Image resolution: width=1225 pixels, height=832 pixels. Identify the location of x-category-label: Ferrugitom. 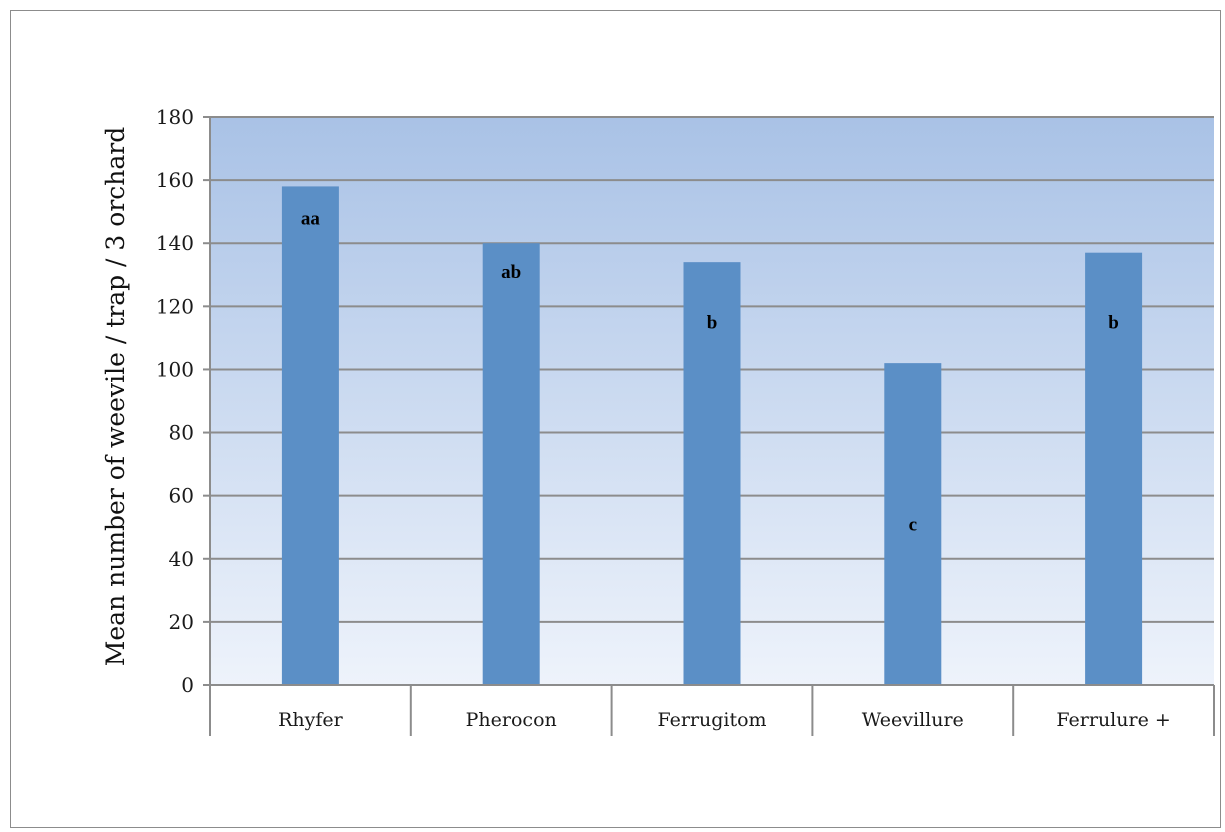
(711, 720).